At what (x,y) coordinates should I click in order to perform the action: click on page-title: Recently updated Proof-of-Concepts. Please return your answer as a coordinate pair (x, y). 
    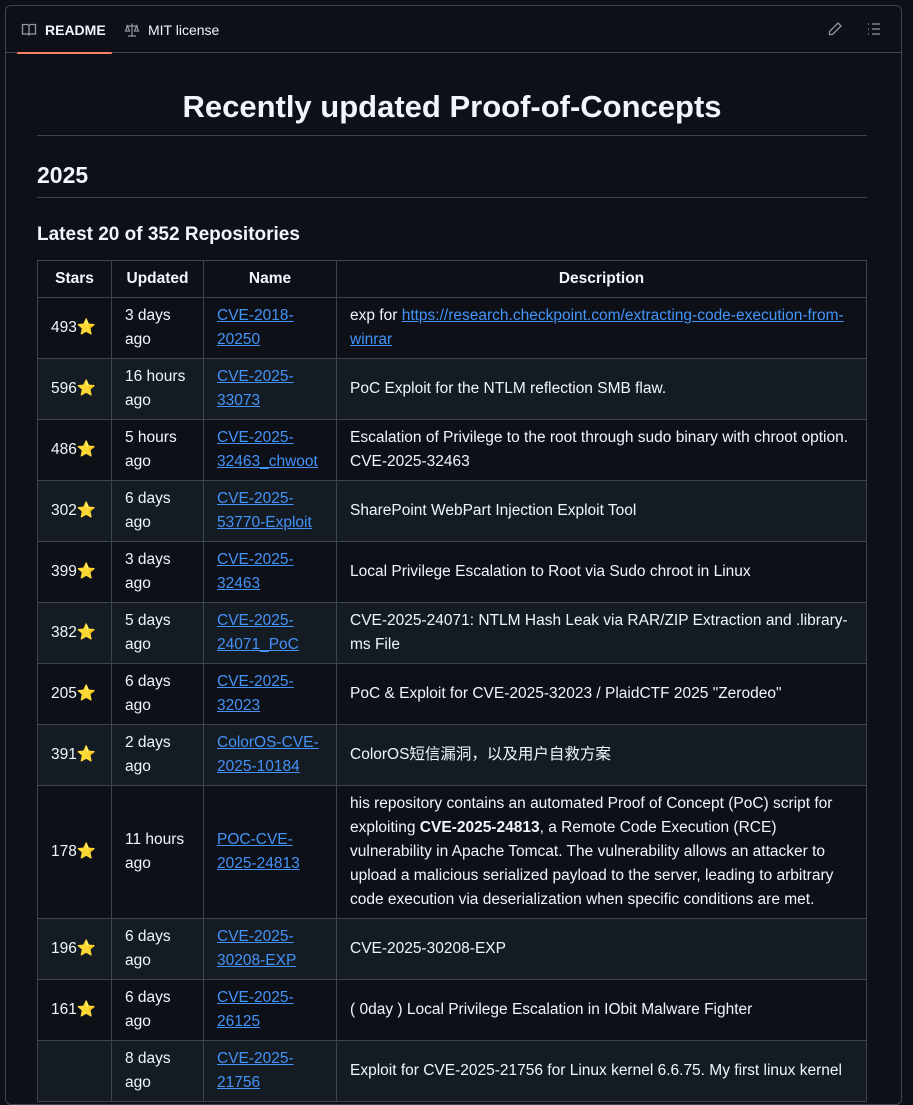
    Looking at the image, I should click on (452, 94).